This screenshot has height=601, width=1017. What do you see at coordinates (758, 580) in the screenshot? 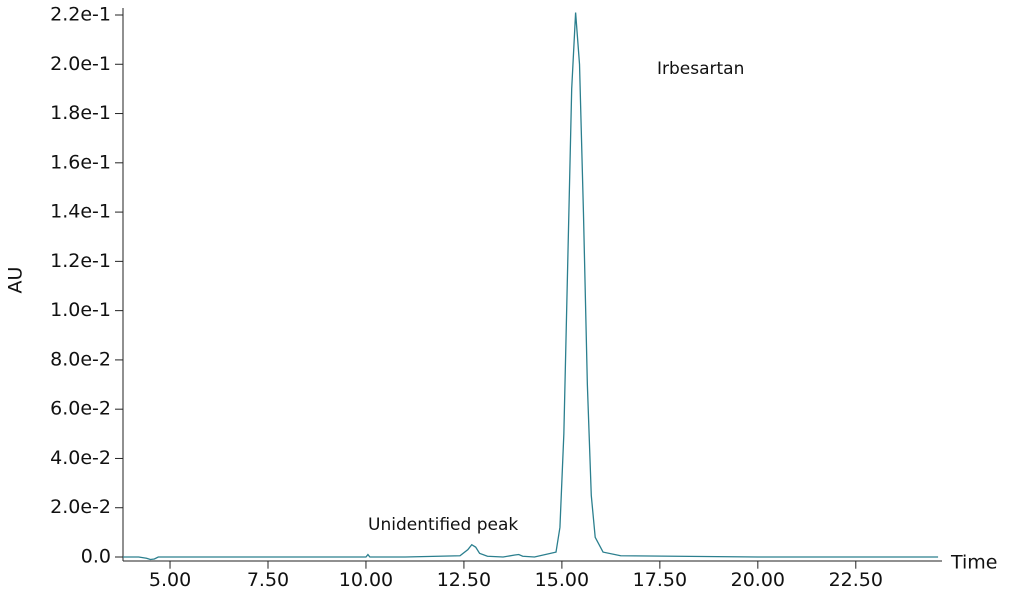
I see `x-tick-label: 20.00` at bounding box center [758, 580].